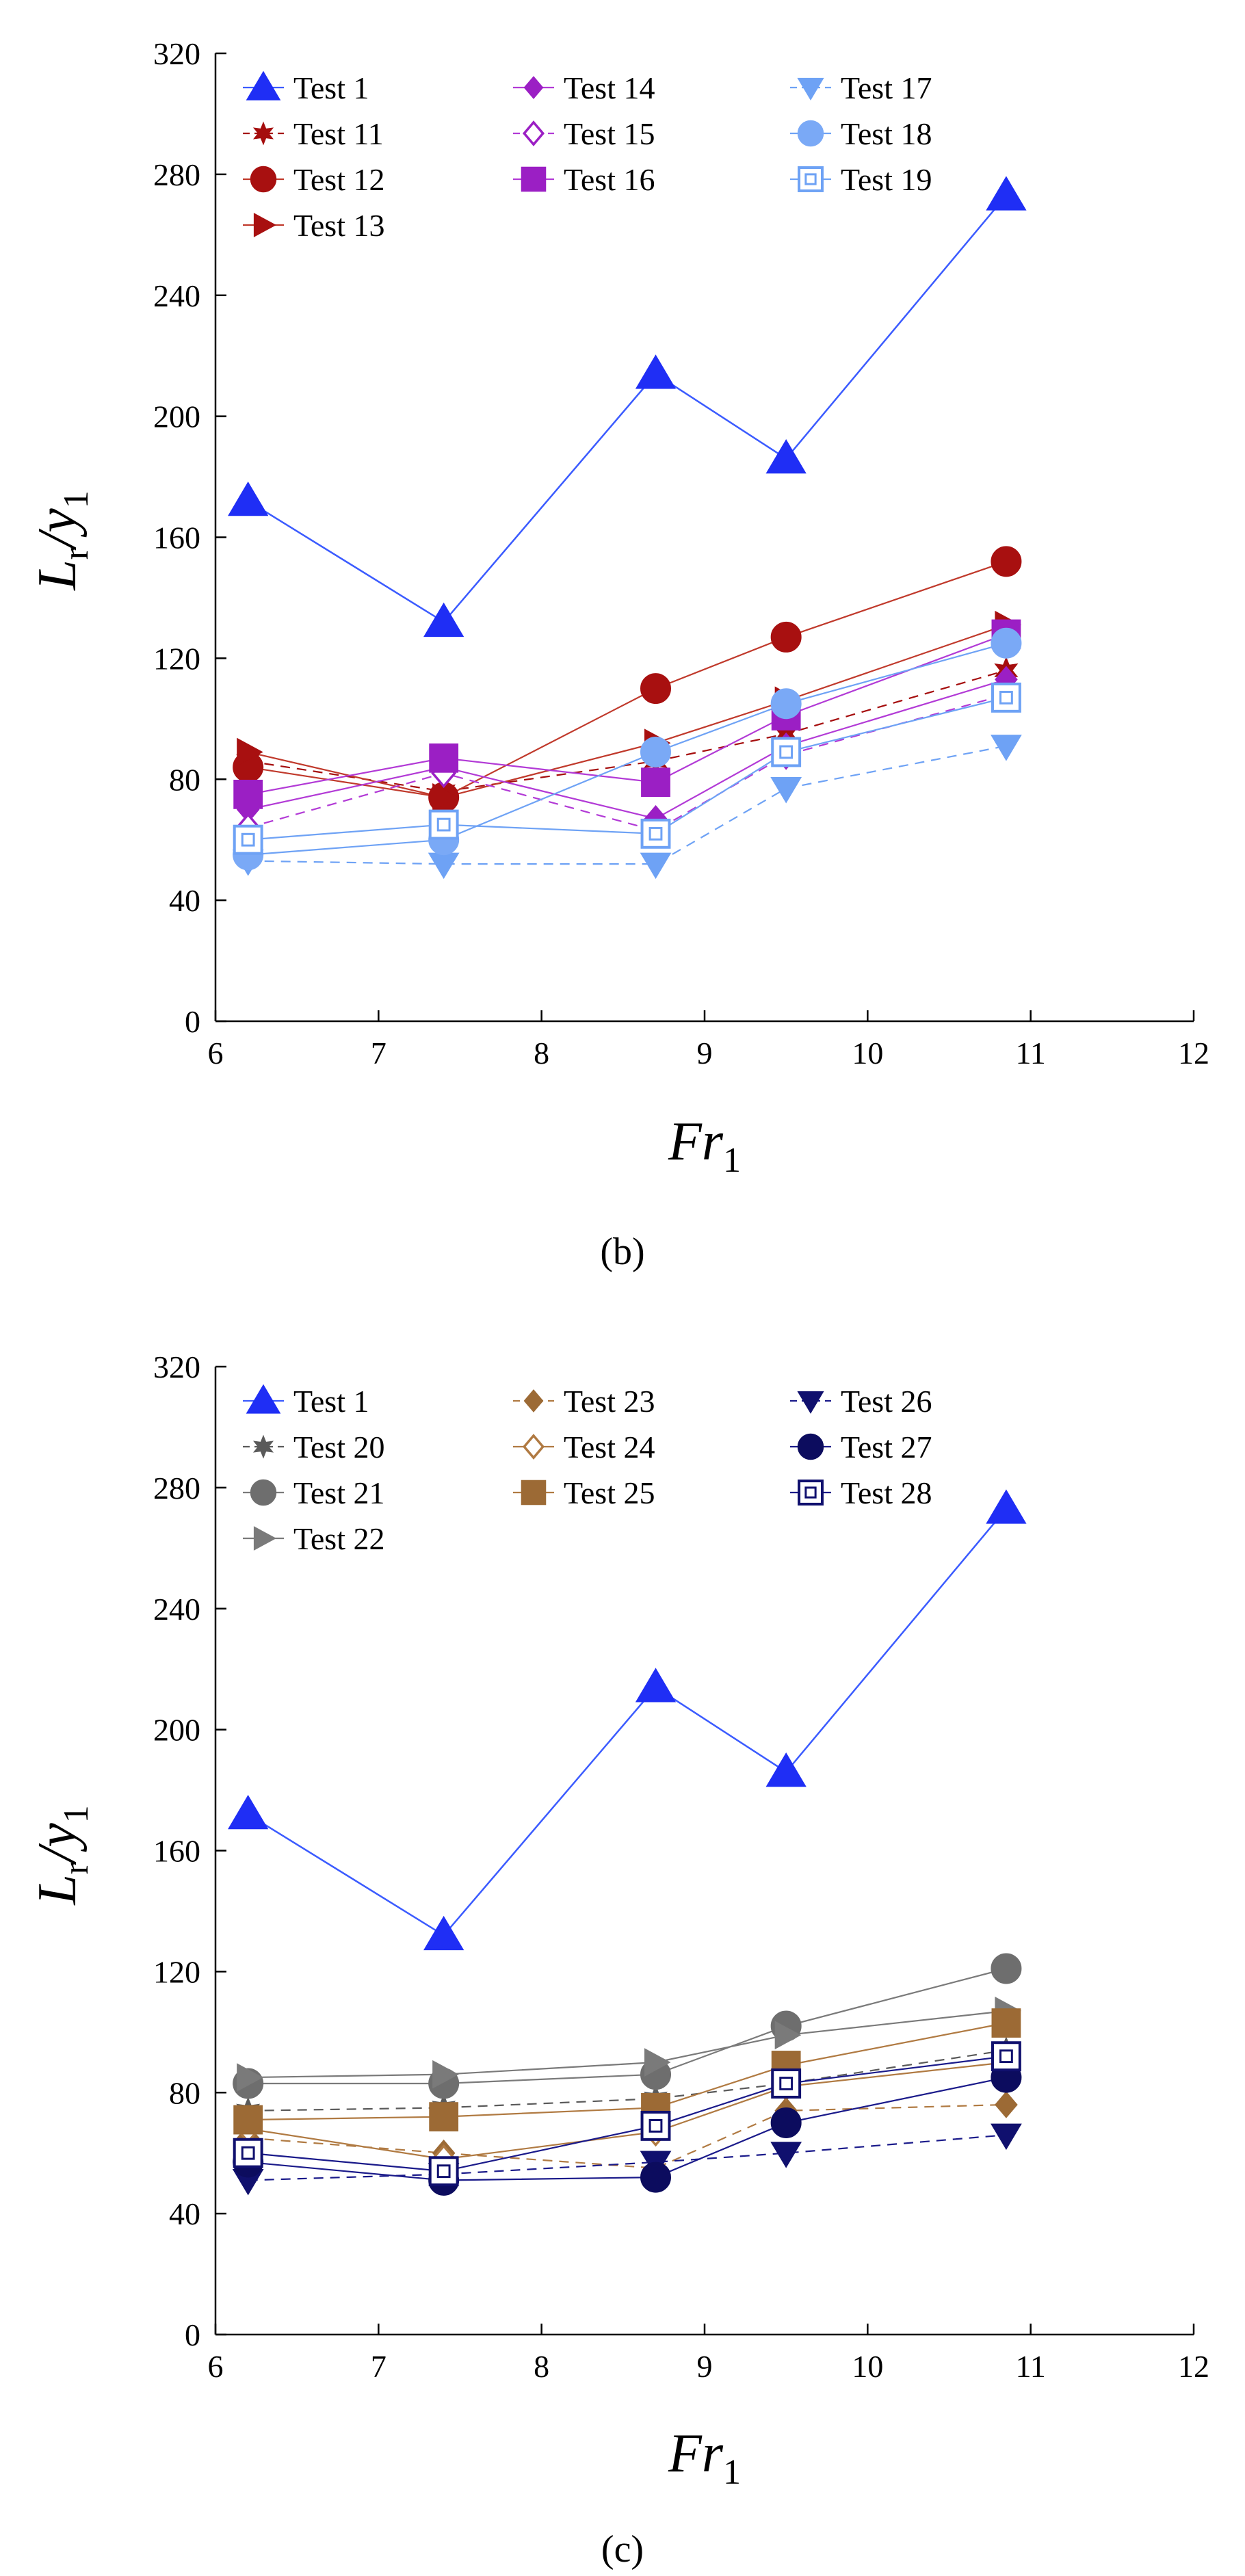 This screenshot has height=2576, width=1245. Describe the element at coordinates (339, 1538) in the screenshot. I see `legend-label: Test 22` at that location.